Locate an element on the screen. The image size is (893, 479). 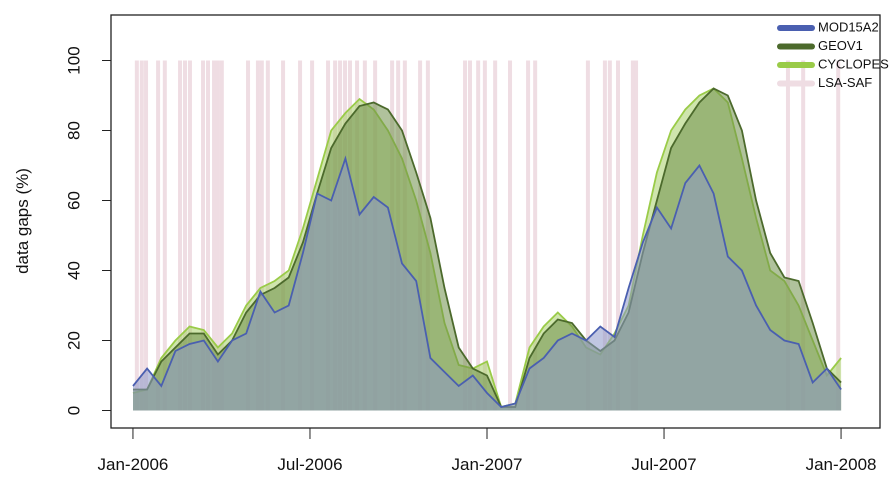
legend-label: LSA-SAF is located at coordinates (845, 82).